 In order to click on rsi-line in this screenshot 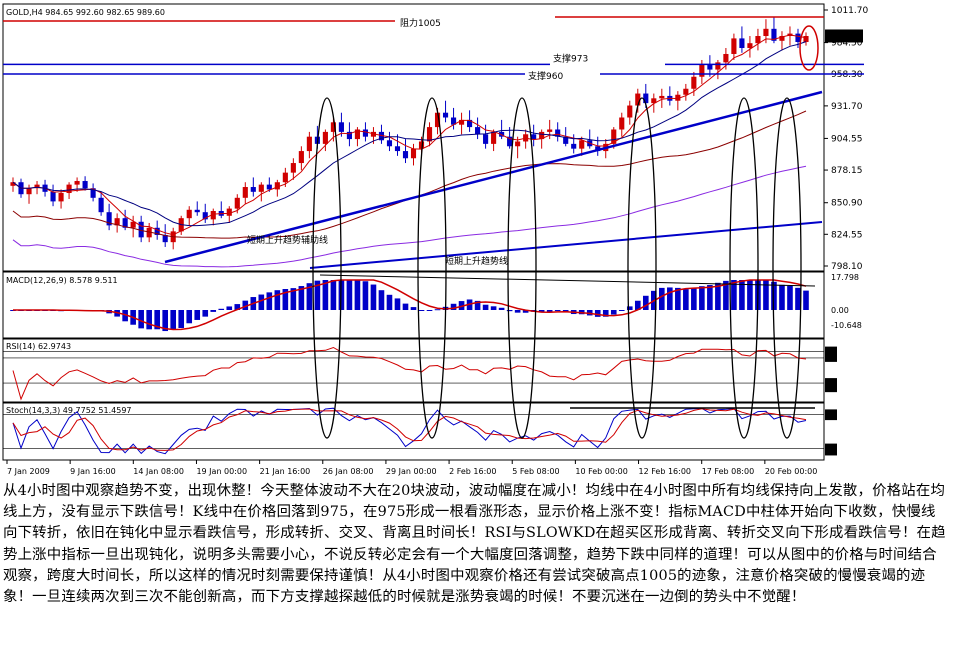, I will do `click(409, 373)`.